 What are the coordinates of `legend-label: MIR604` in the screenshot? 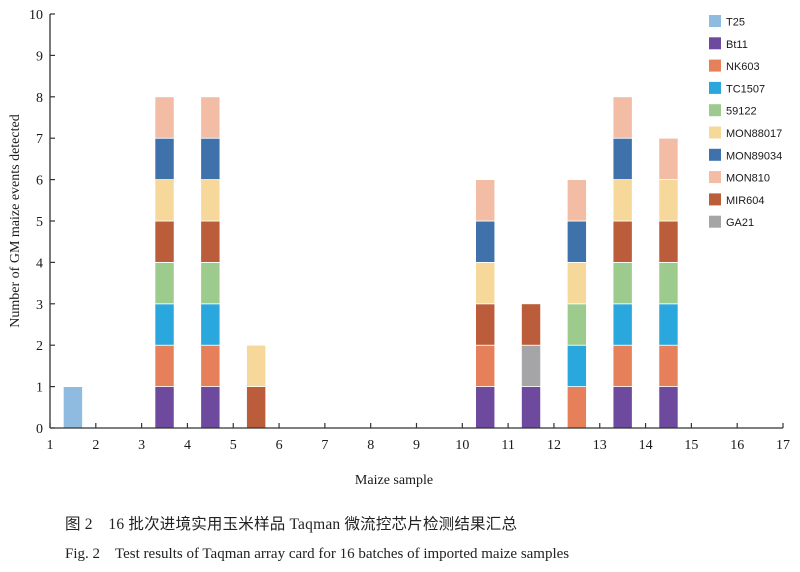 It's located at (745, 201).